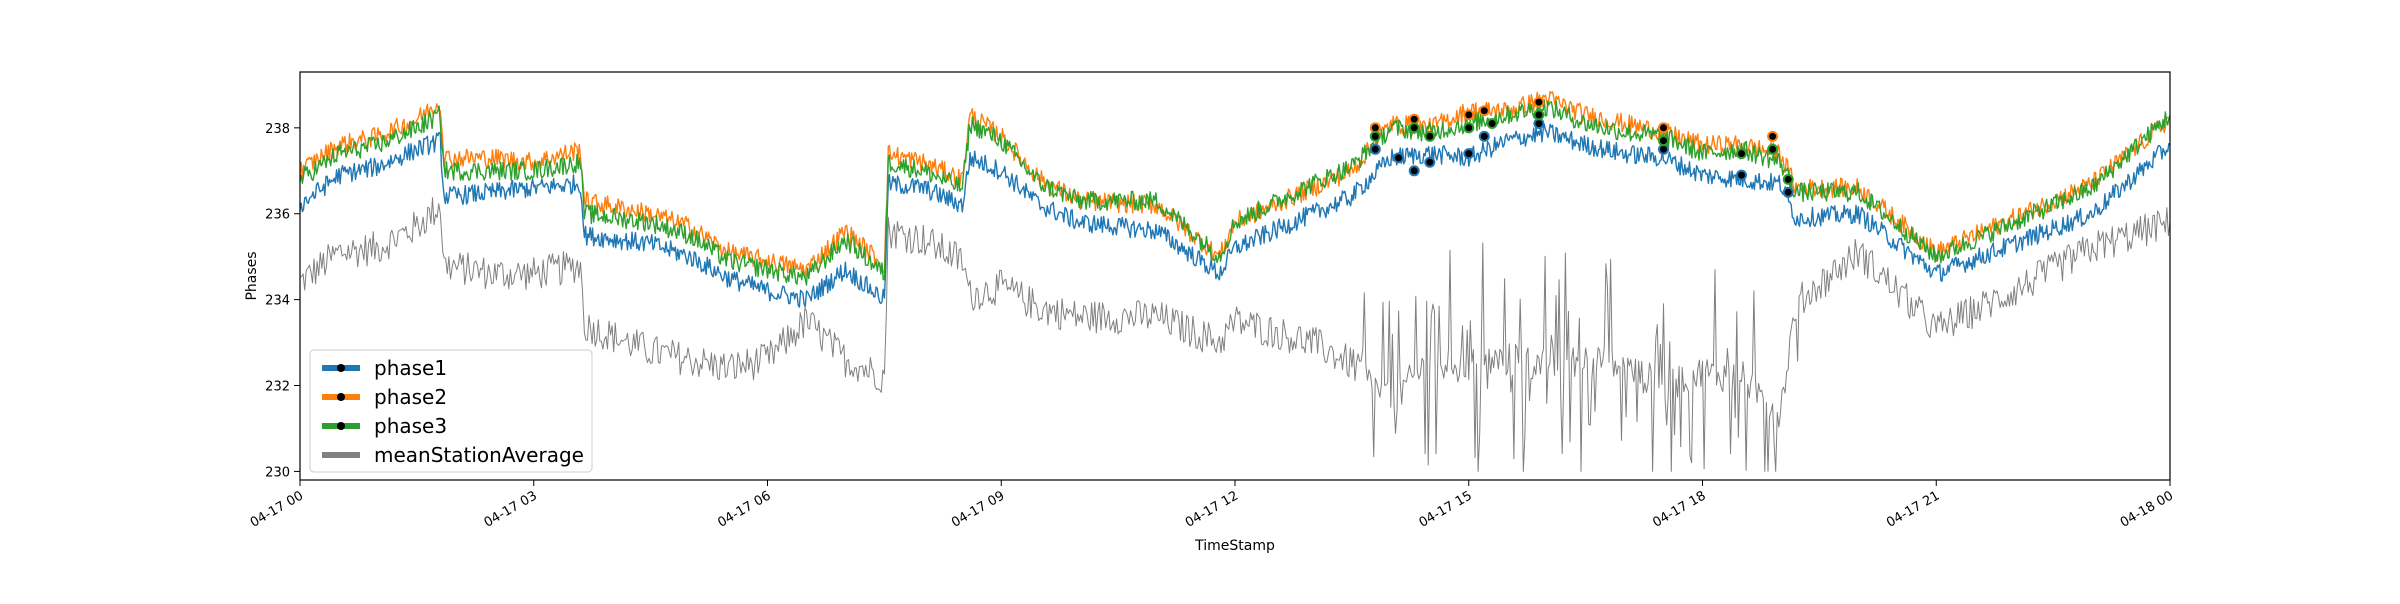 Image resolution: width=2400 pixels, height=604 pixels. What do you see at coordinates (277, 129) in the screenshot?
I see `y-tick-label: 238` at bounding box center [277, 129].